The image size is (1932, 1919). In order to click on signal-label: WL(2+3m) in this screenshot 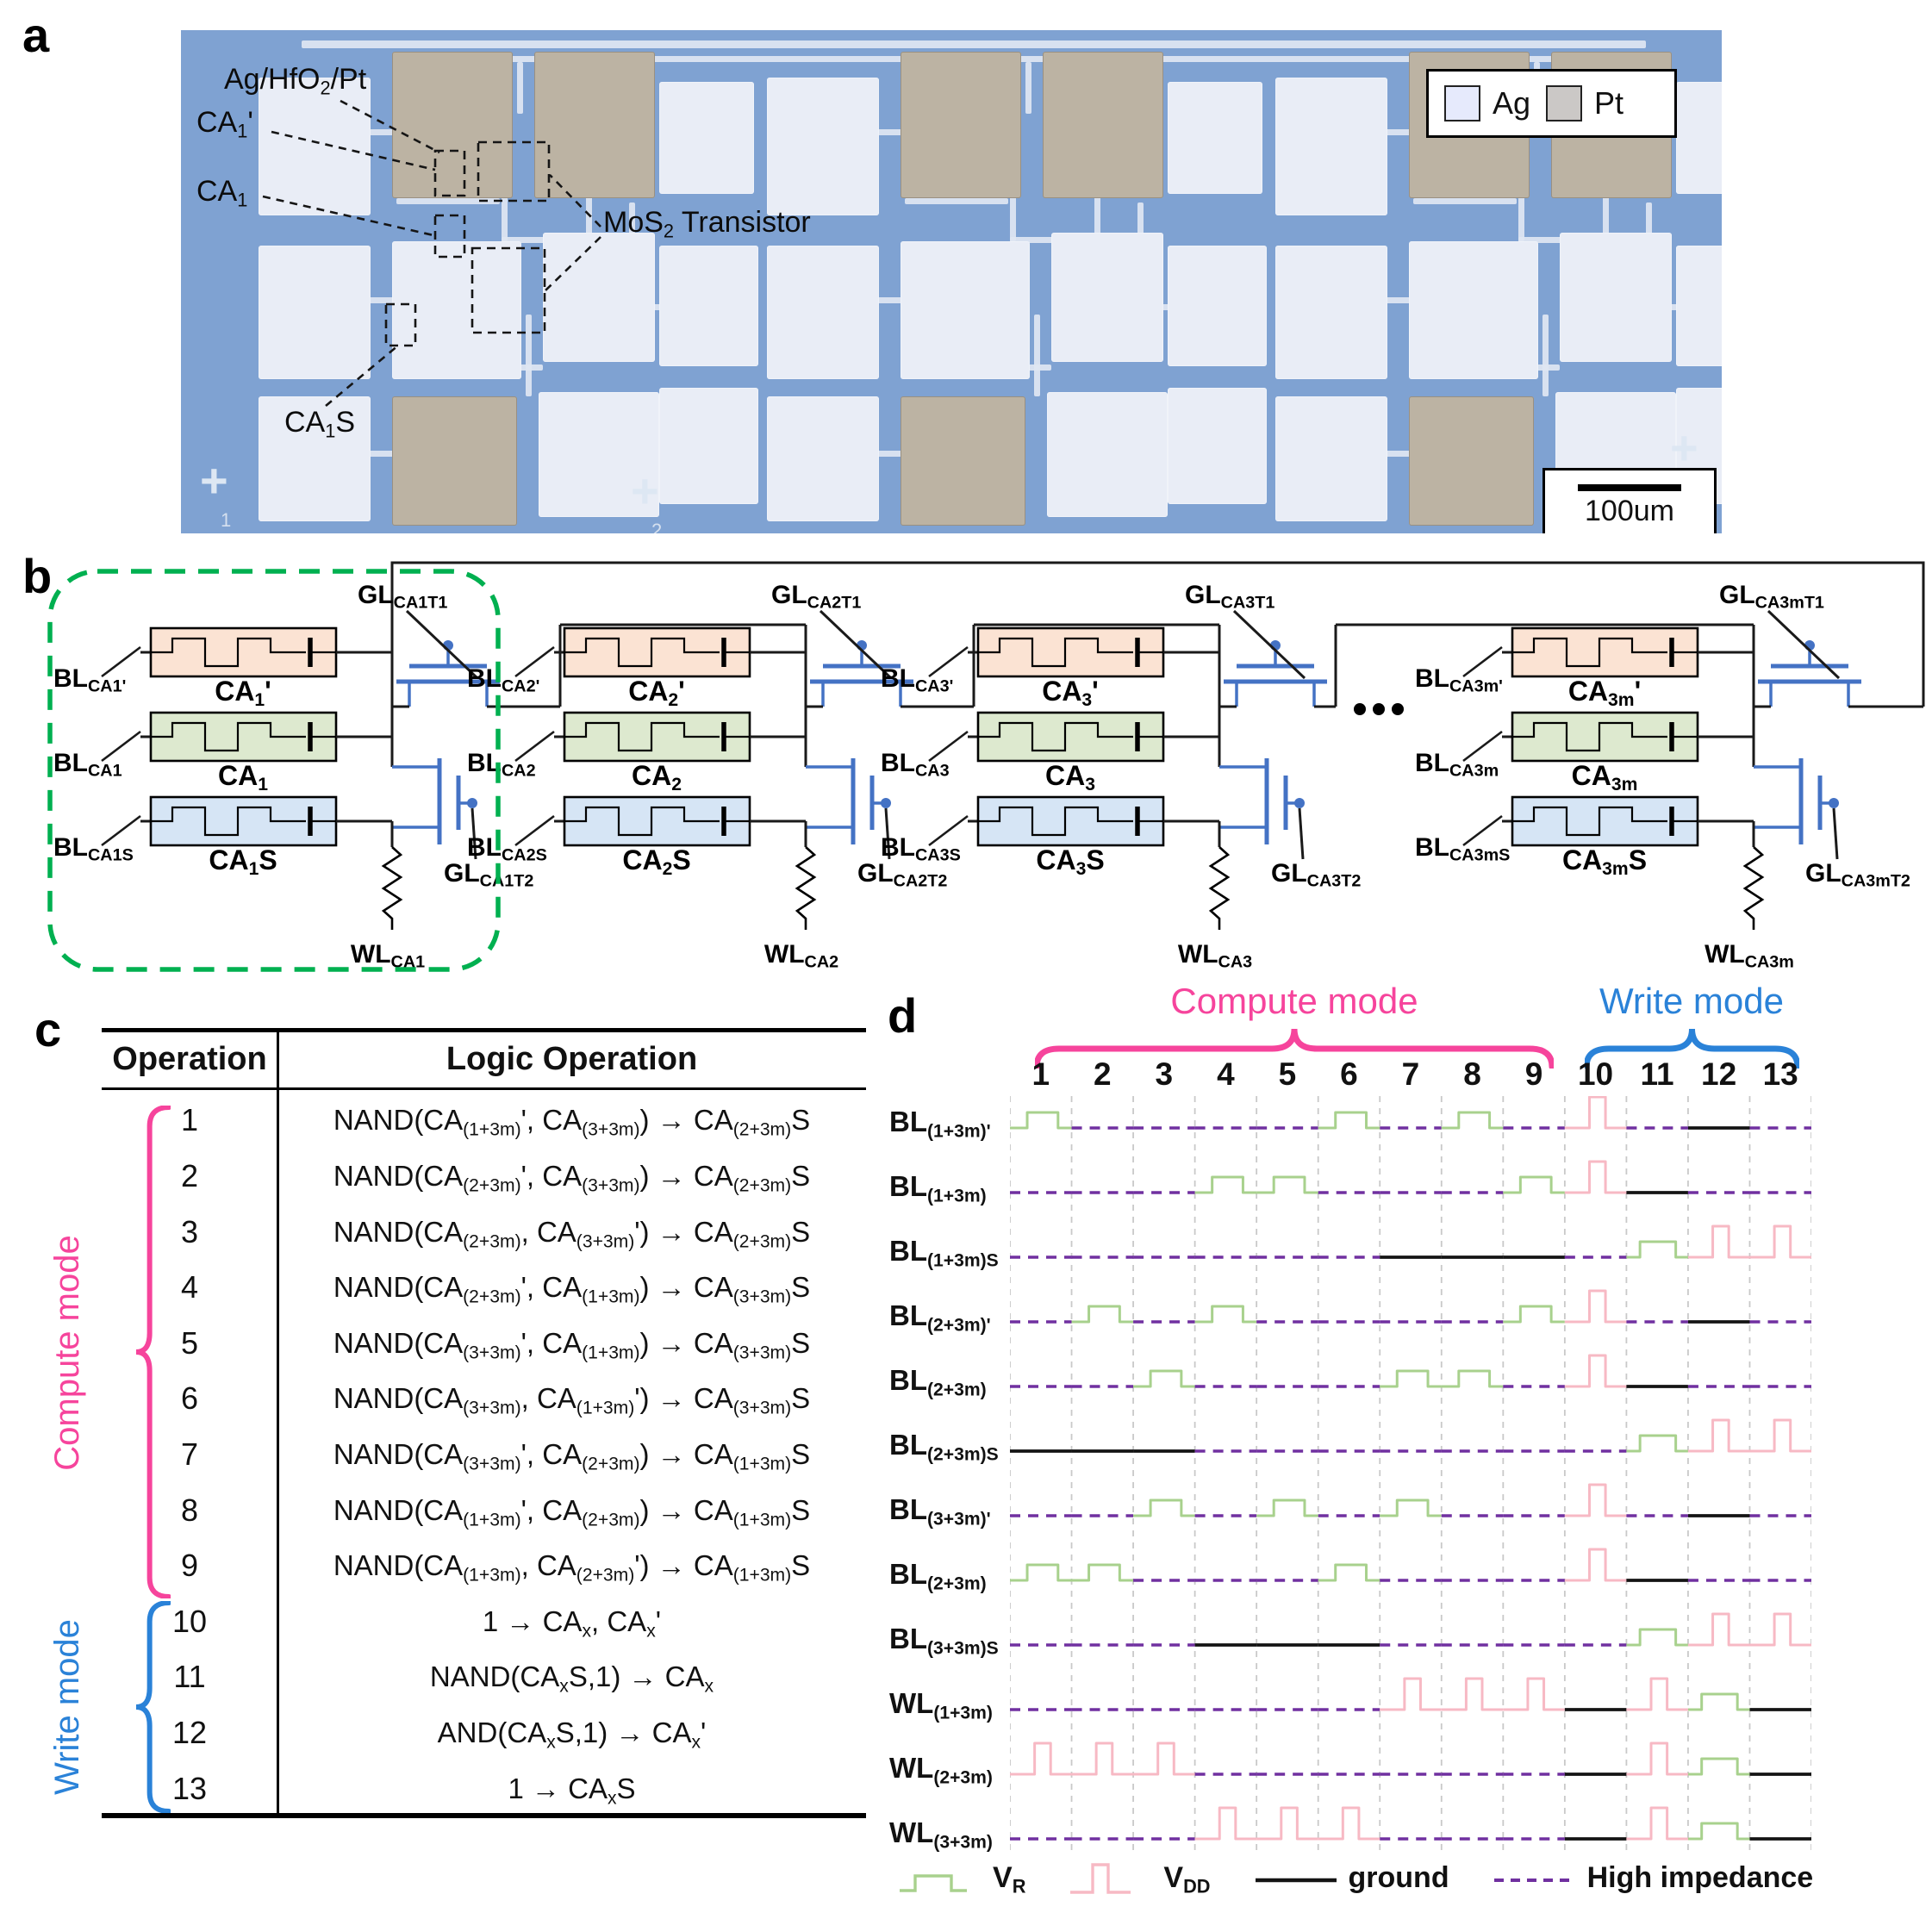, I will do `click(941, 1770)`.